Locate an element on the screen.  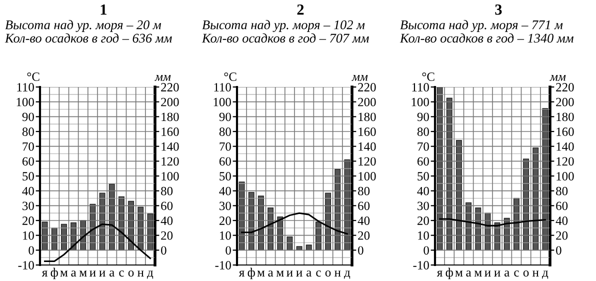
chart-title: 1 is located at coordinates (103, 9).